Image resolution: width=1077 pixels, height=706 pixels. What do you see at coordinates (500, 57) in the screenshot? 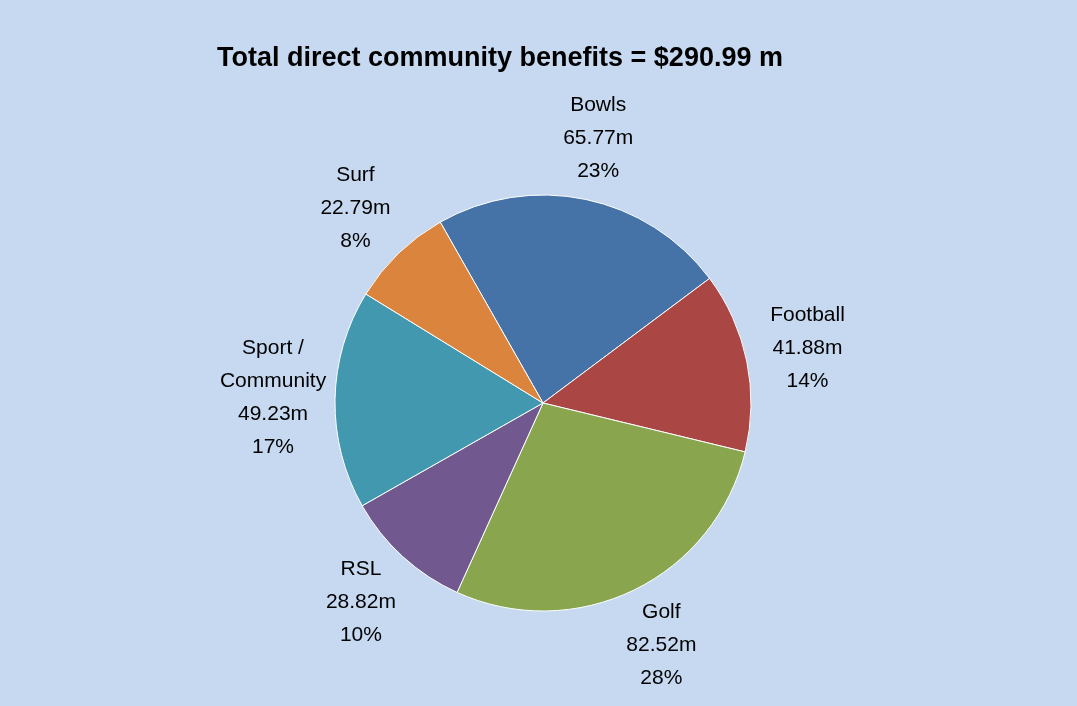
I see `chart-title: Total direct community benefits = $290.99 m` at bounding box center [500, 57].